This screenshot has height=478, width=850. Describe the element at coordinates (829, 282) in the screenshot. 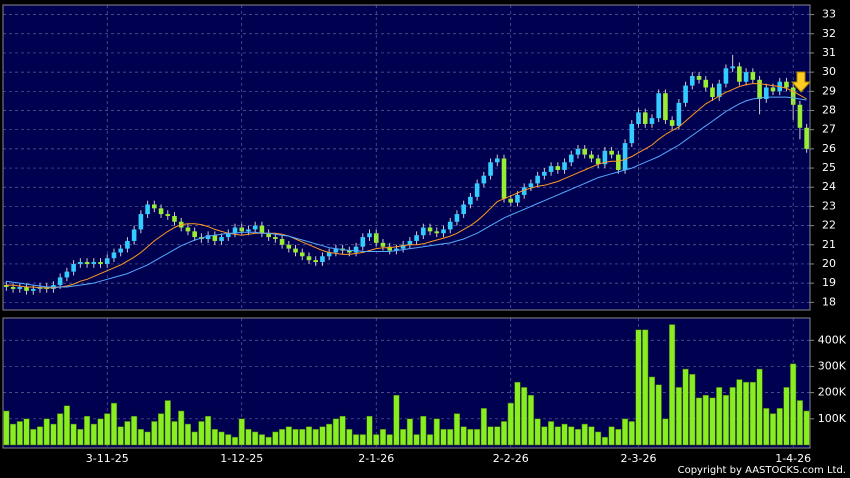

I see `y-tick-label: 19` at that location.